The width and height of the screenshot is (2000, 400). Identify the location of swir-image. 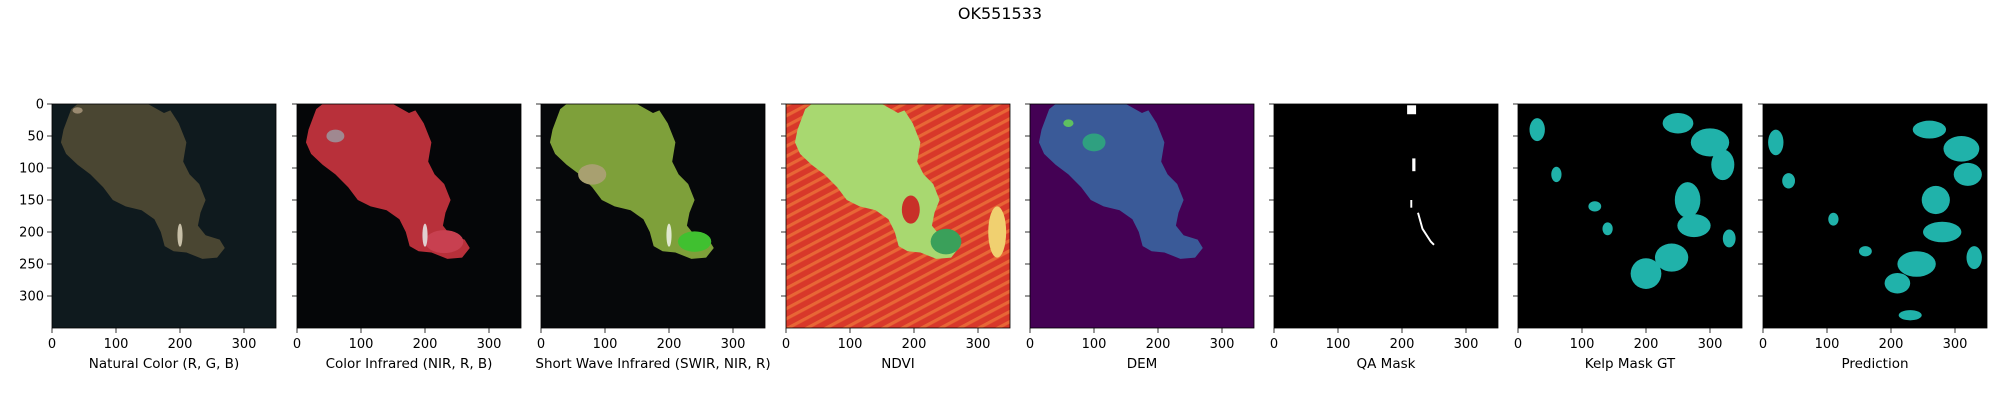
(653, 216).